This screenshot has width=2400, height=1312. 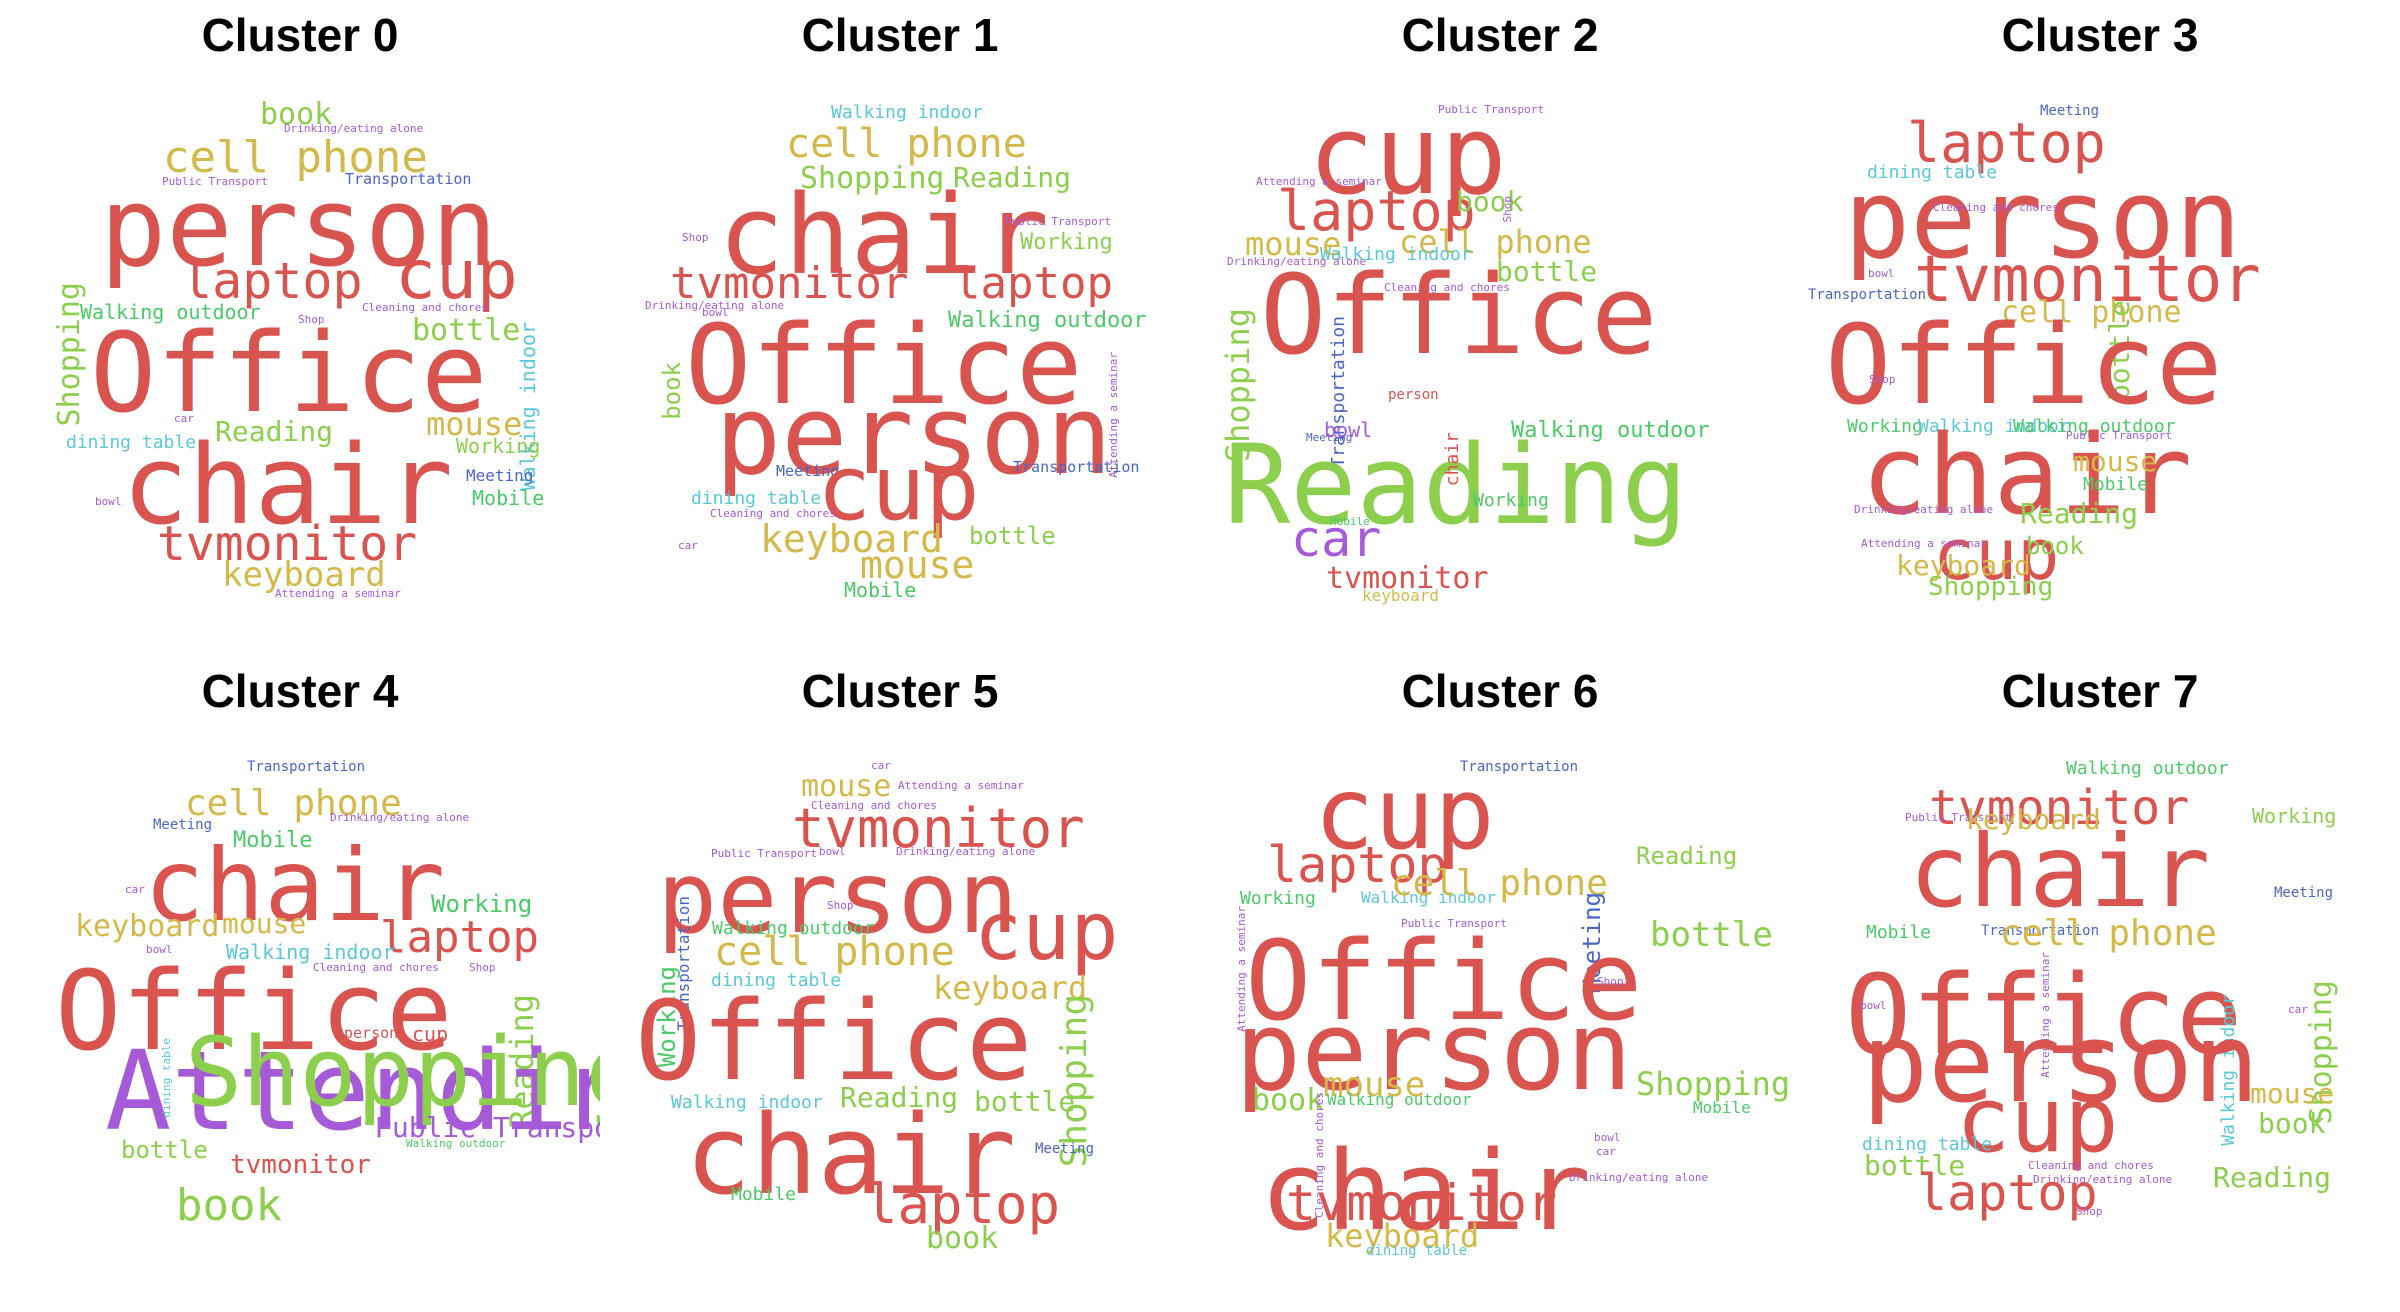 I want to click on cluster-title: Cluster 7, so click(x=2100, y=691).